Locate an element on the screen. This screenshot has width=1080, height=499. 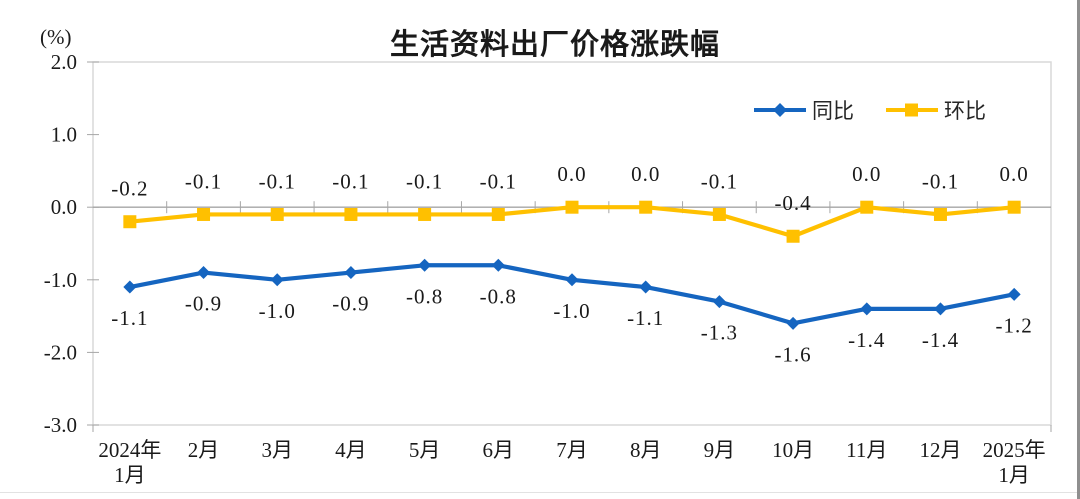
mom-data-label: -0.4 is located at coordinates (792, 203).